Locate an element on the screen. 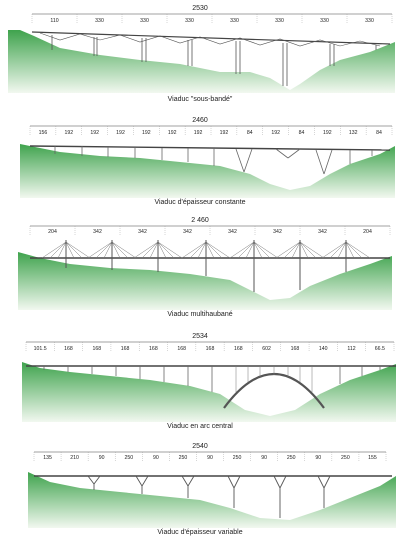  span-label: 210 is located at coordinates (74, 458).